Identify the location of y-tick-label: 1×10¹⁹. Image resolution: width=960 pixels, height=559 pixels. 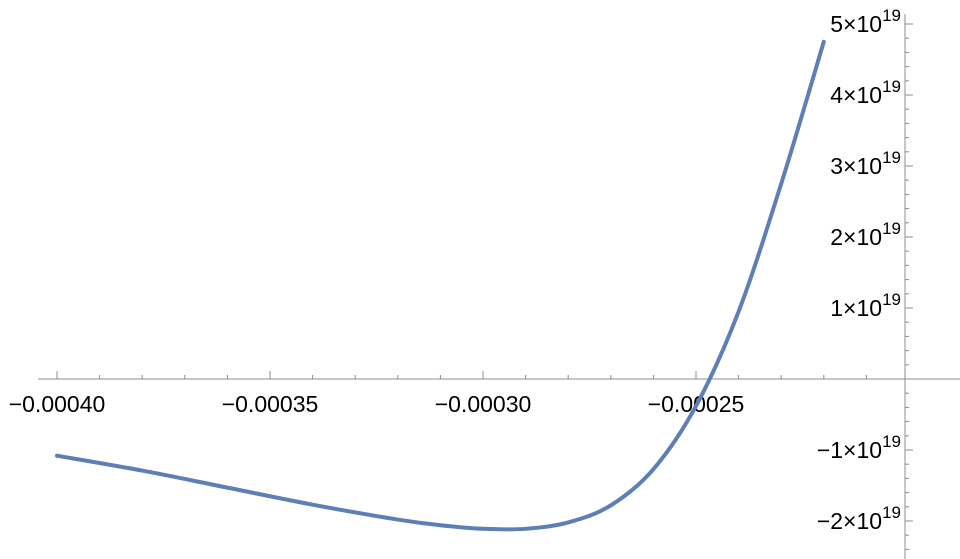
(865, 305).